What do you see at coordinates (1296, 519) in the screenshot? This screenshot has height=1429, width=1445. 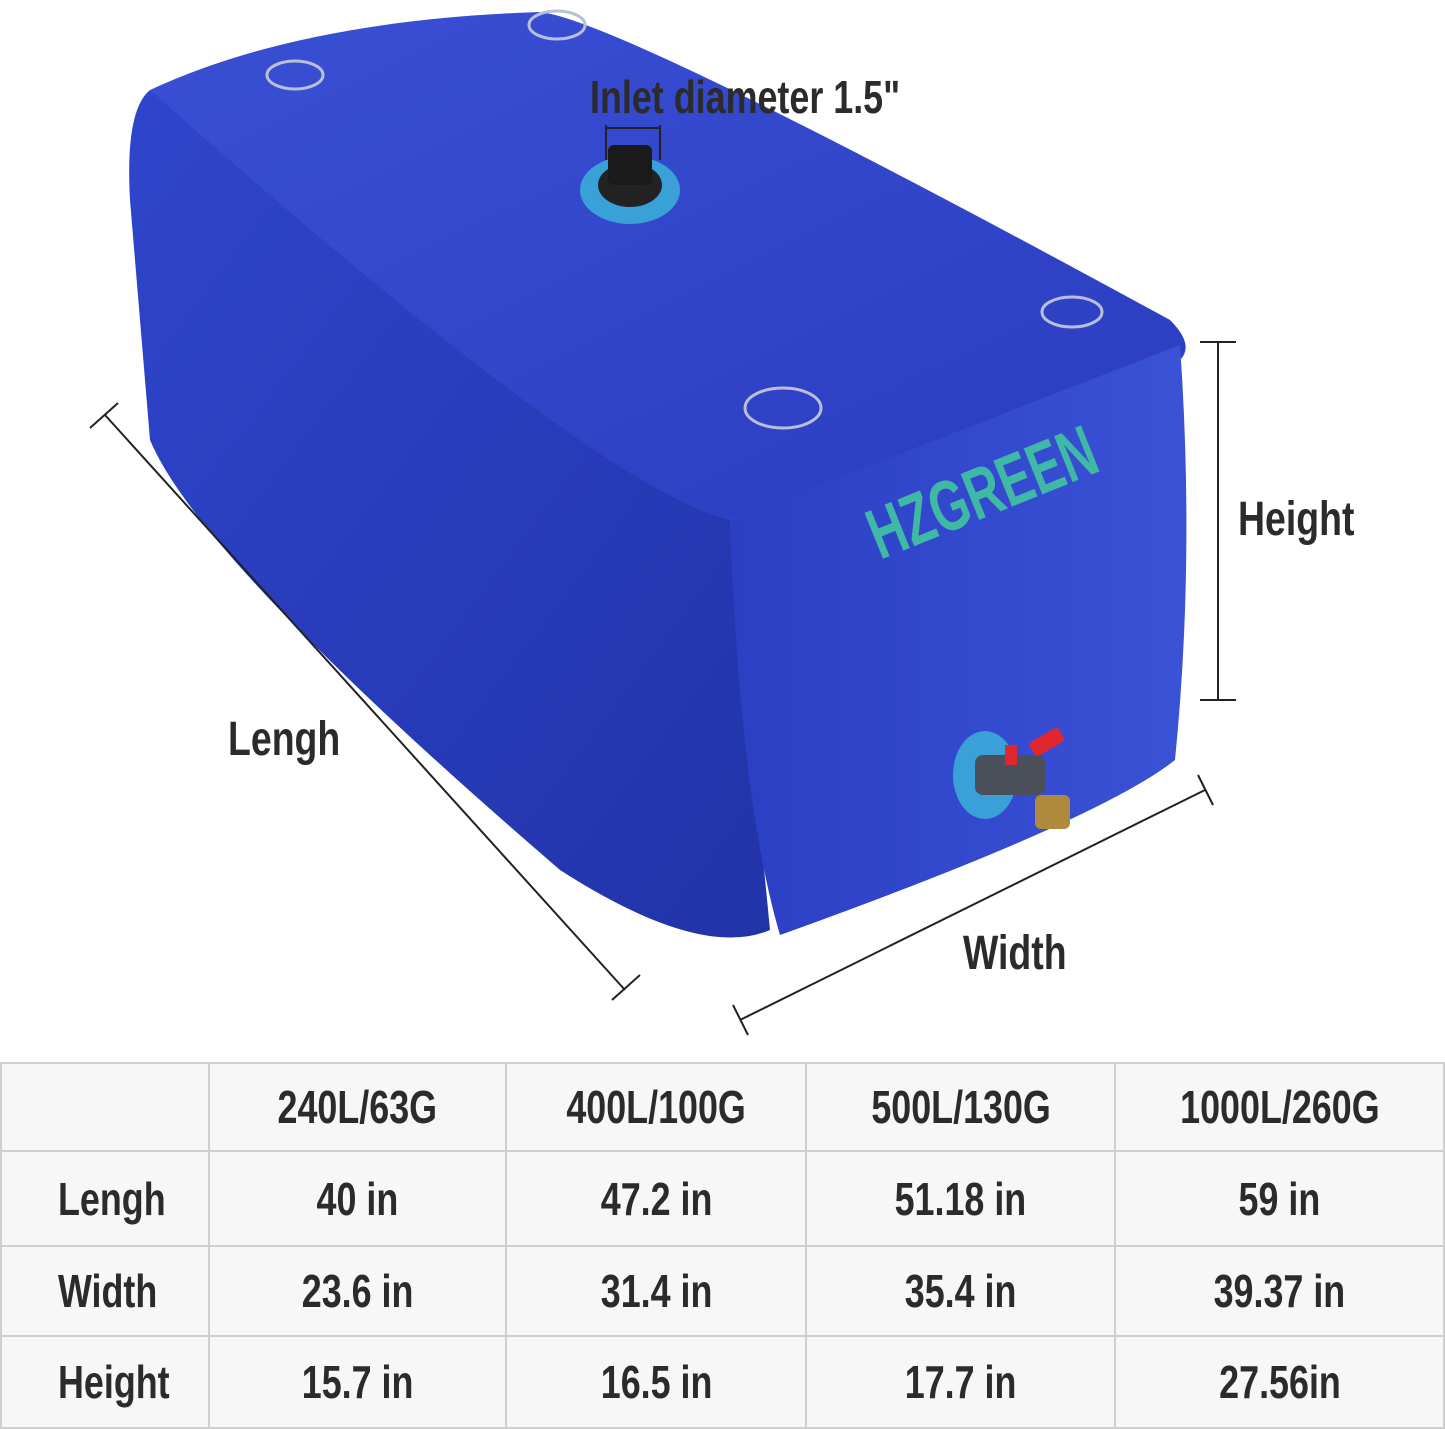 I see `height-label: Height` at bounding box center [1296, 519].